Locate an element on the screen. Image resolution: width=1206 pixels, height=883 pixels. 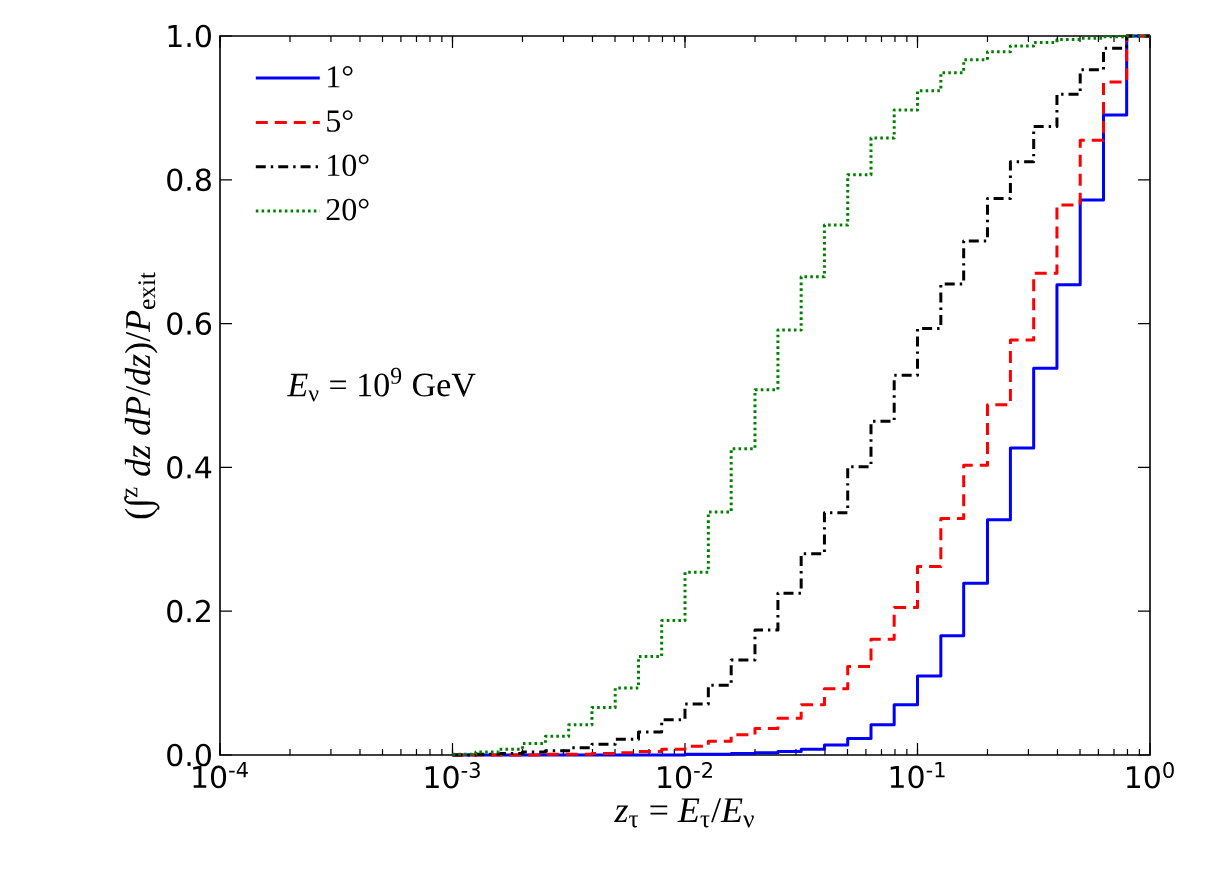
x-tick-label: 10$^{-2}$ is located at coordinates (685, 775).